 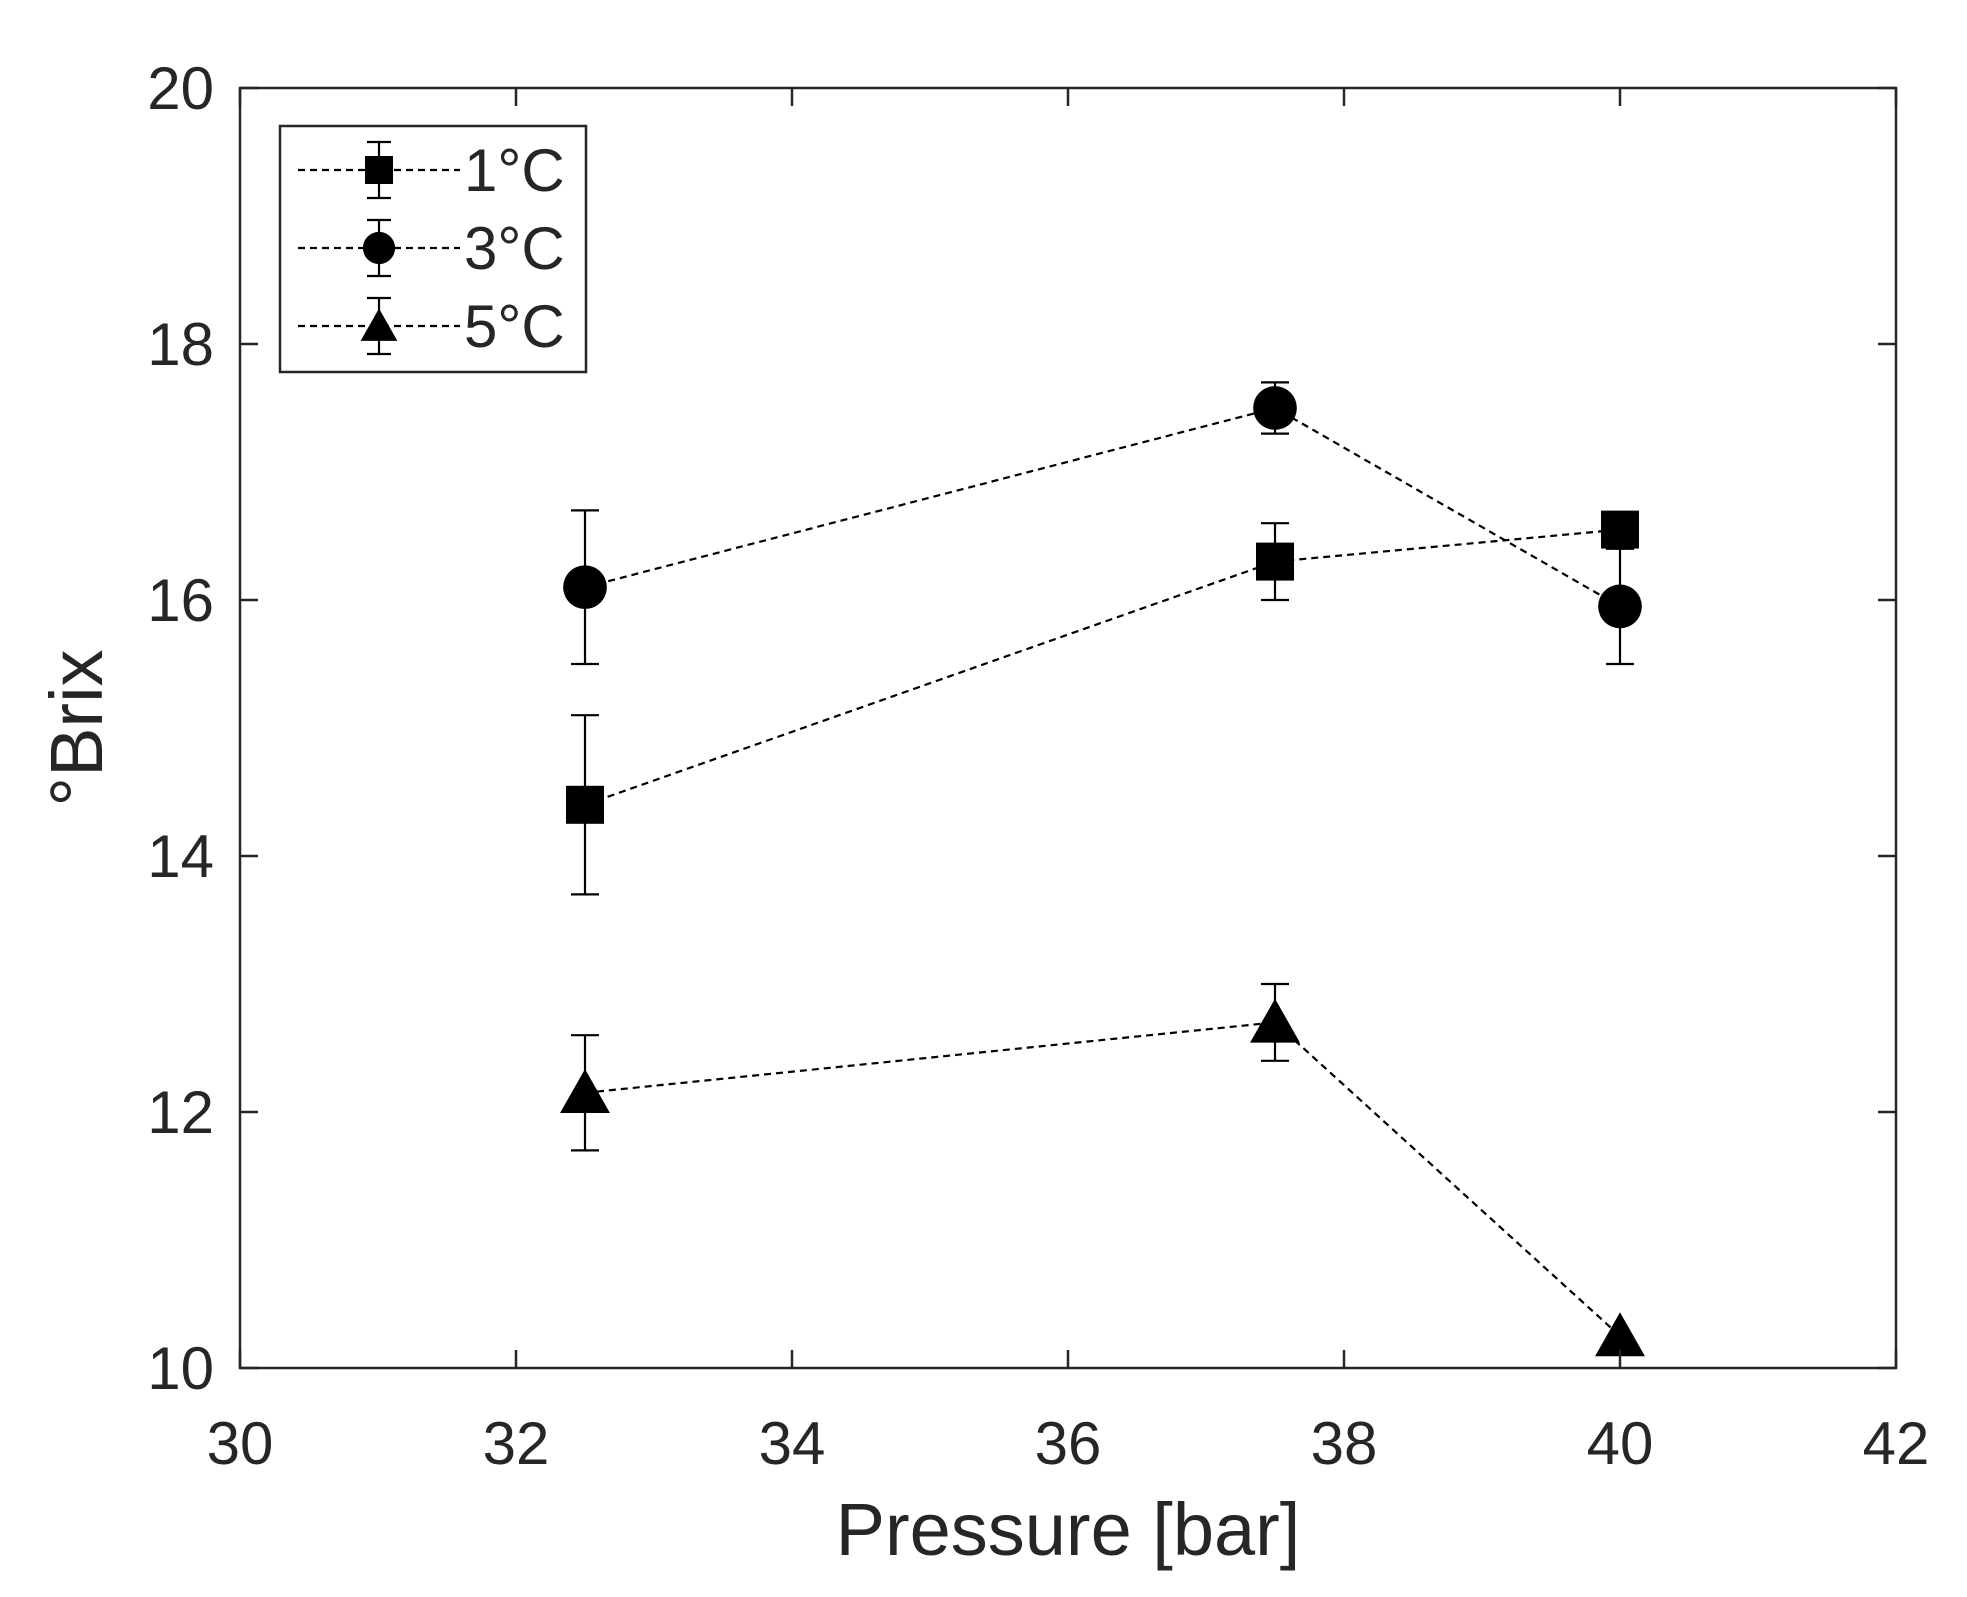 I want to click on legend-marker-square, so click(x=379, y=170).